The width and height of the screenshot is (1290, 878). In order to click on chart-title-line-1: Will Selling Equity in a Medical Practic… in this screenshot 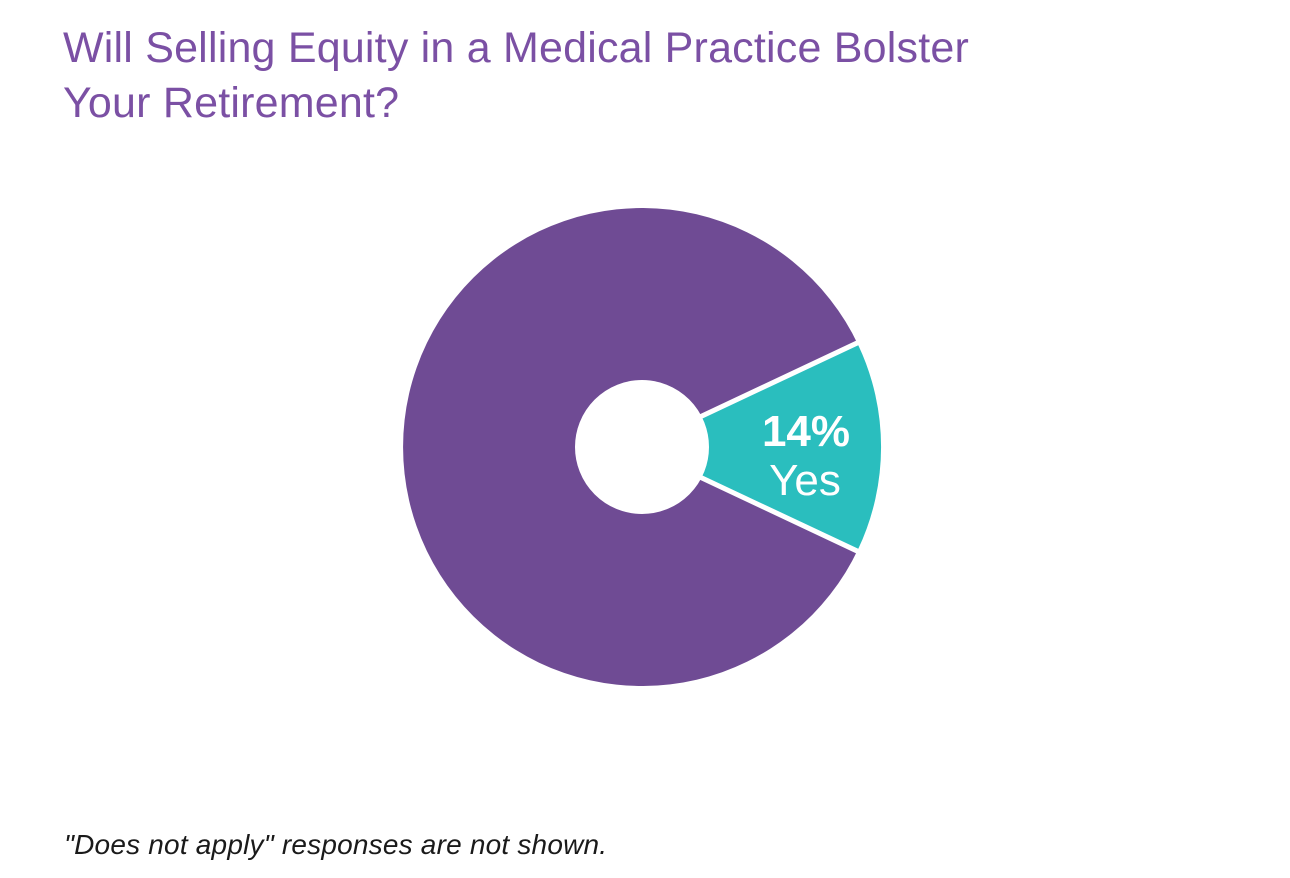, I will do `click(516, 48)`.